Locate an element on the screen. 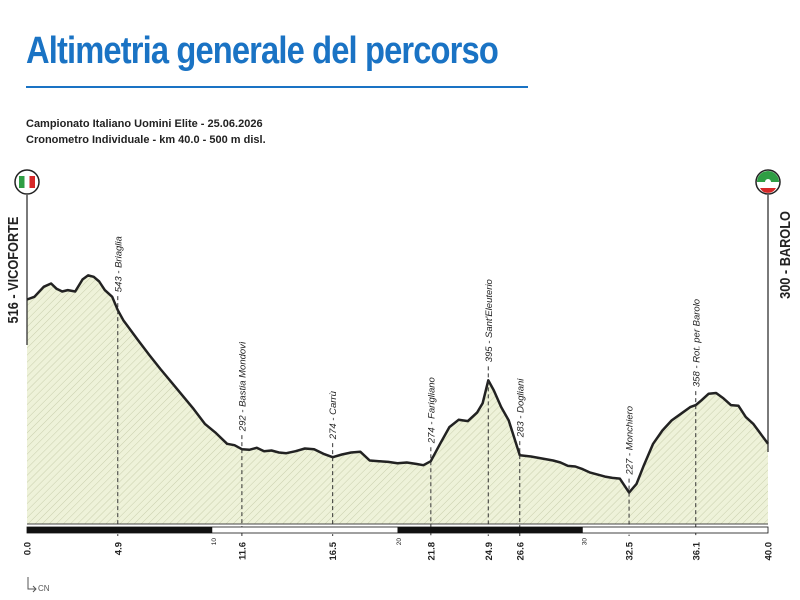 This screenshot has width=800, height=600. waypoint-label: 543 - Briaglia is located at coordinates (118, 264).